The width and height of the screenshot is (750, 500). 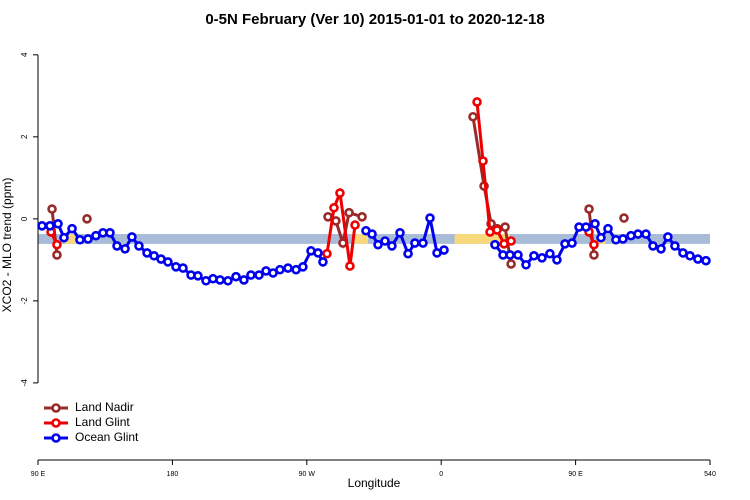 I want to click on x-tick-label: 540, so click(x=710, y=474).